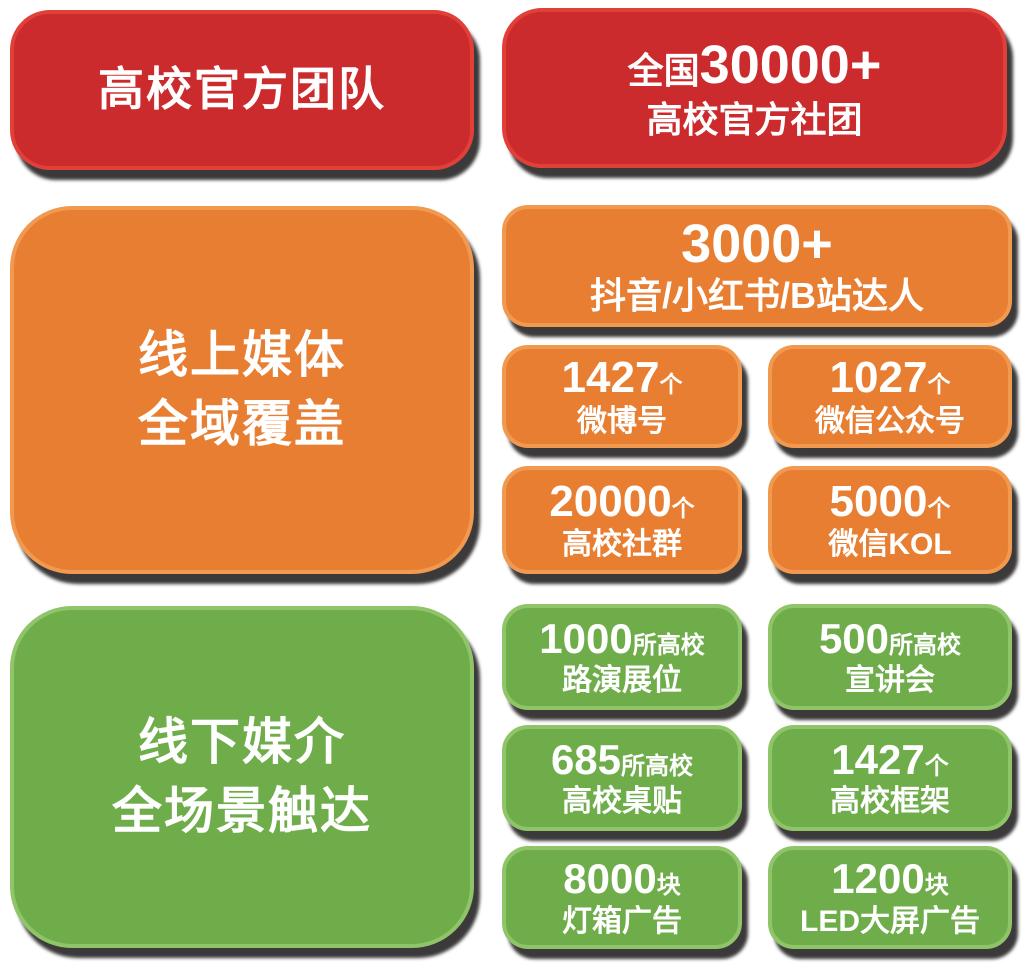  What do you see at coordinates (242, 811) in the screenshot?
I see `offline-media-title-line2: 全场景触达` at bounding box center [242, 811].